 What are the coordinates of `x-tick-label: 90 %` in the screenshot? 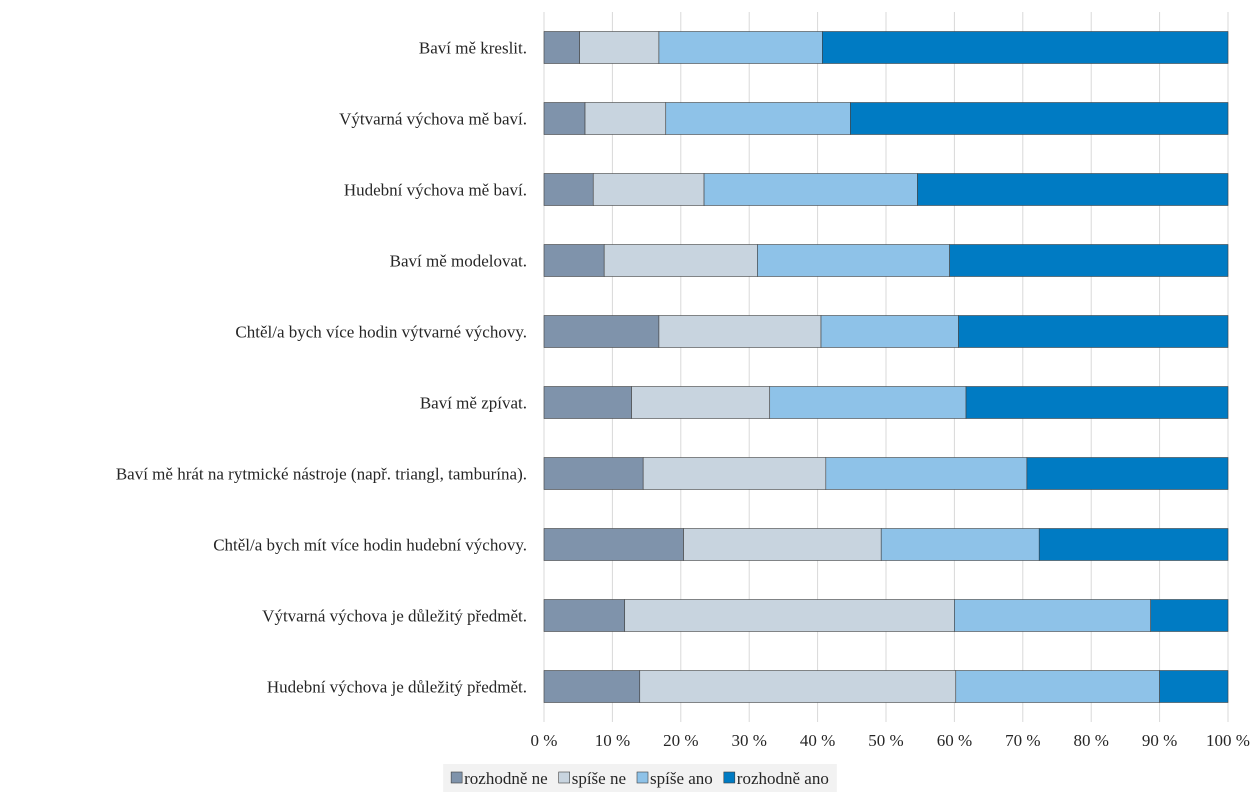 It's located at (1159, 740).